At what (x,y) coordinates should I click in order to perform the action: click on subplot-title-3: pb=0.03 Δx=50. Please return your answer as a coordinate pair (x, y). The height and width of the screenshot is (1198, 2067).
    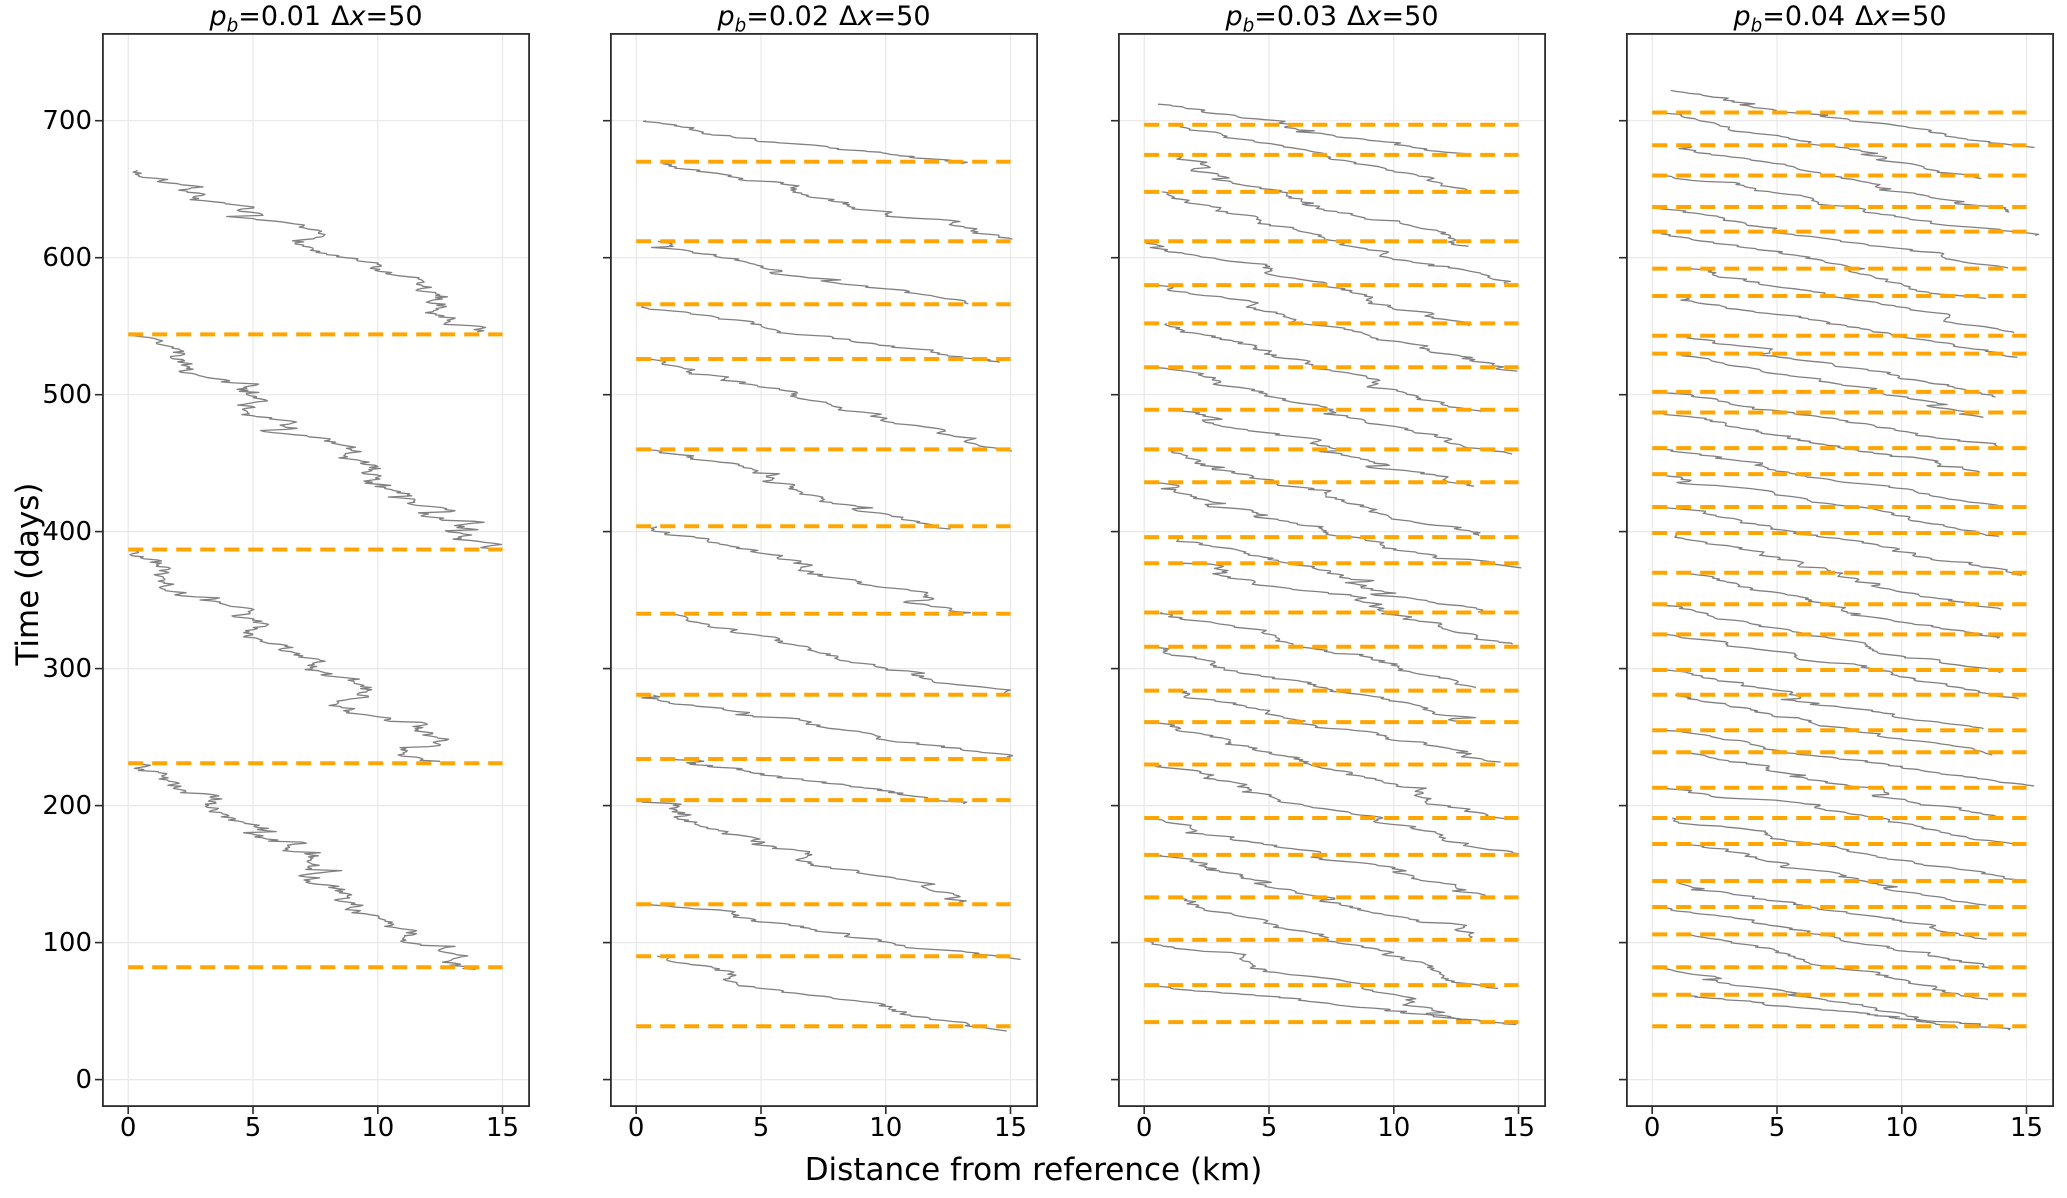
    Looking at the image, I should click on (1332, 19).